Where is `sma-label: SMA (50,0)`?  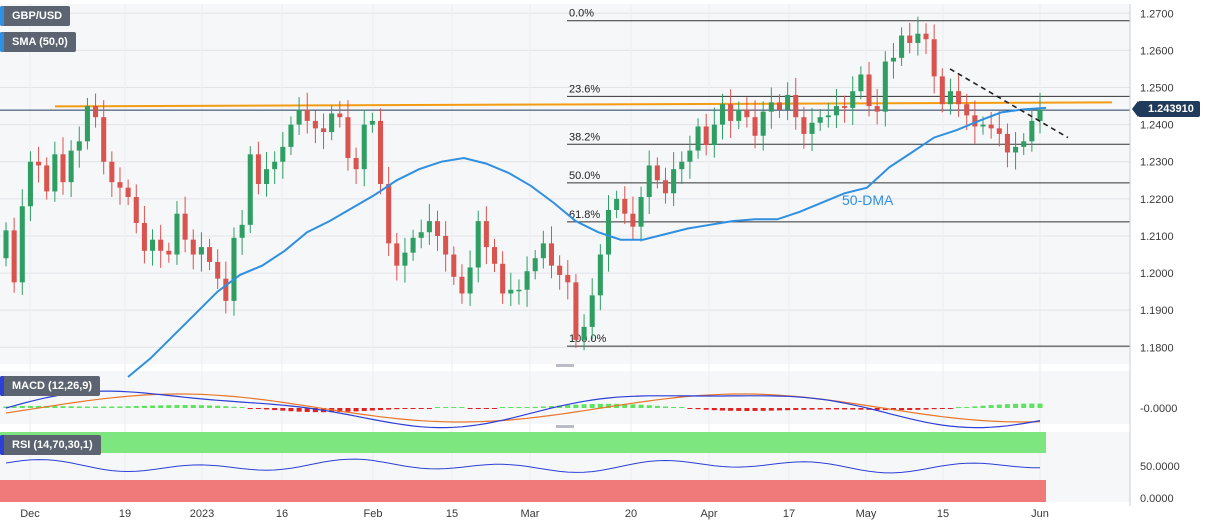 sma-label: SMA (50,0) is located at coordinates (38, 42).